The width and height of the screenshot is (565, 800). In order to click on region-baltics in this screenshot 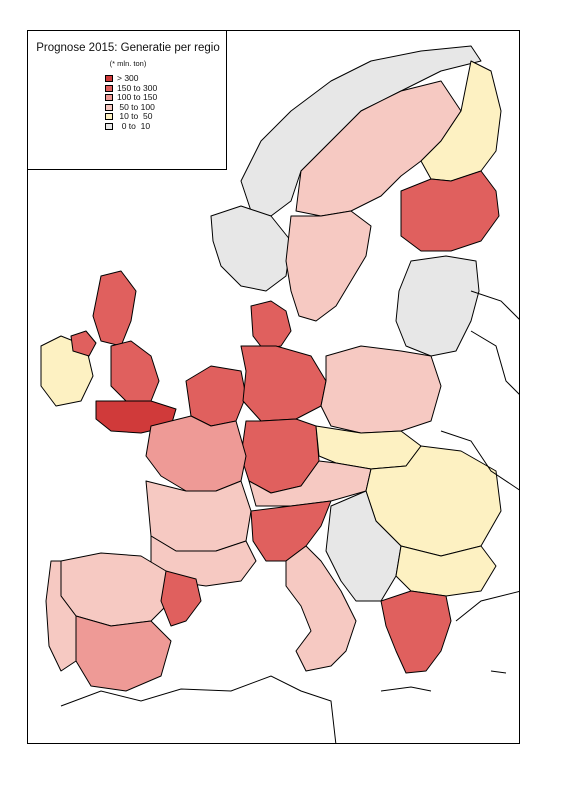, I will do `click(437, 306)`.